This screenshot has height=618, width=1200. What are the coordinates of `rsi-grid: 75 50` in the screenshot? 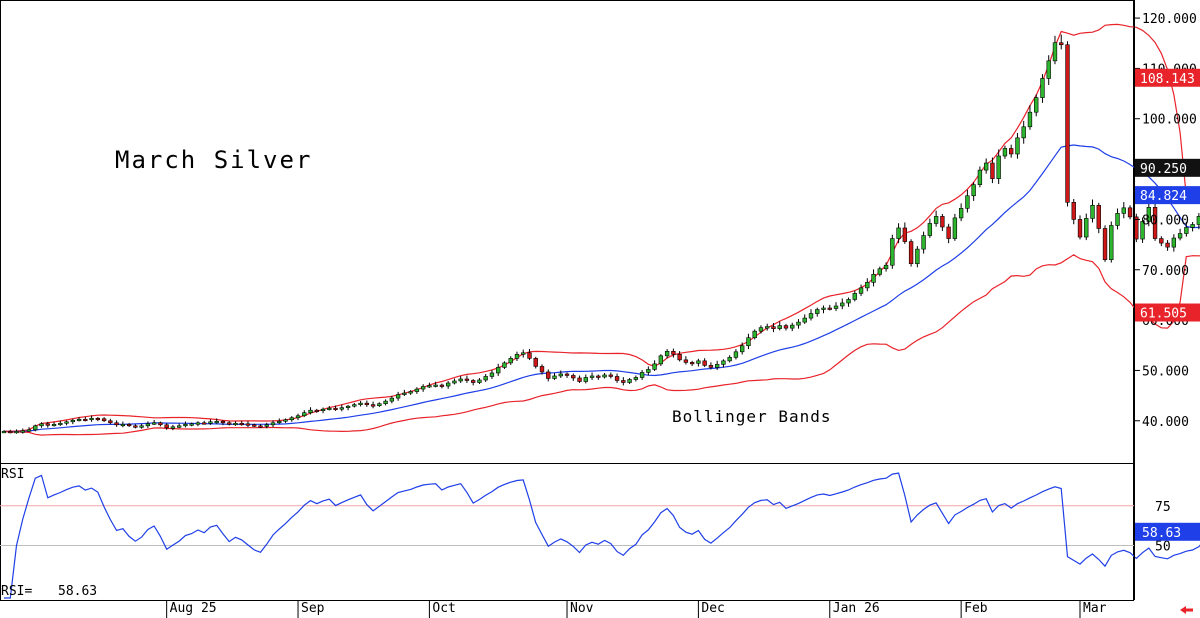 It's located at (585, 527).